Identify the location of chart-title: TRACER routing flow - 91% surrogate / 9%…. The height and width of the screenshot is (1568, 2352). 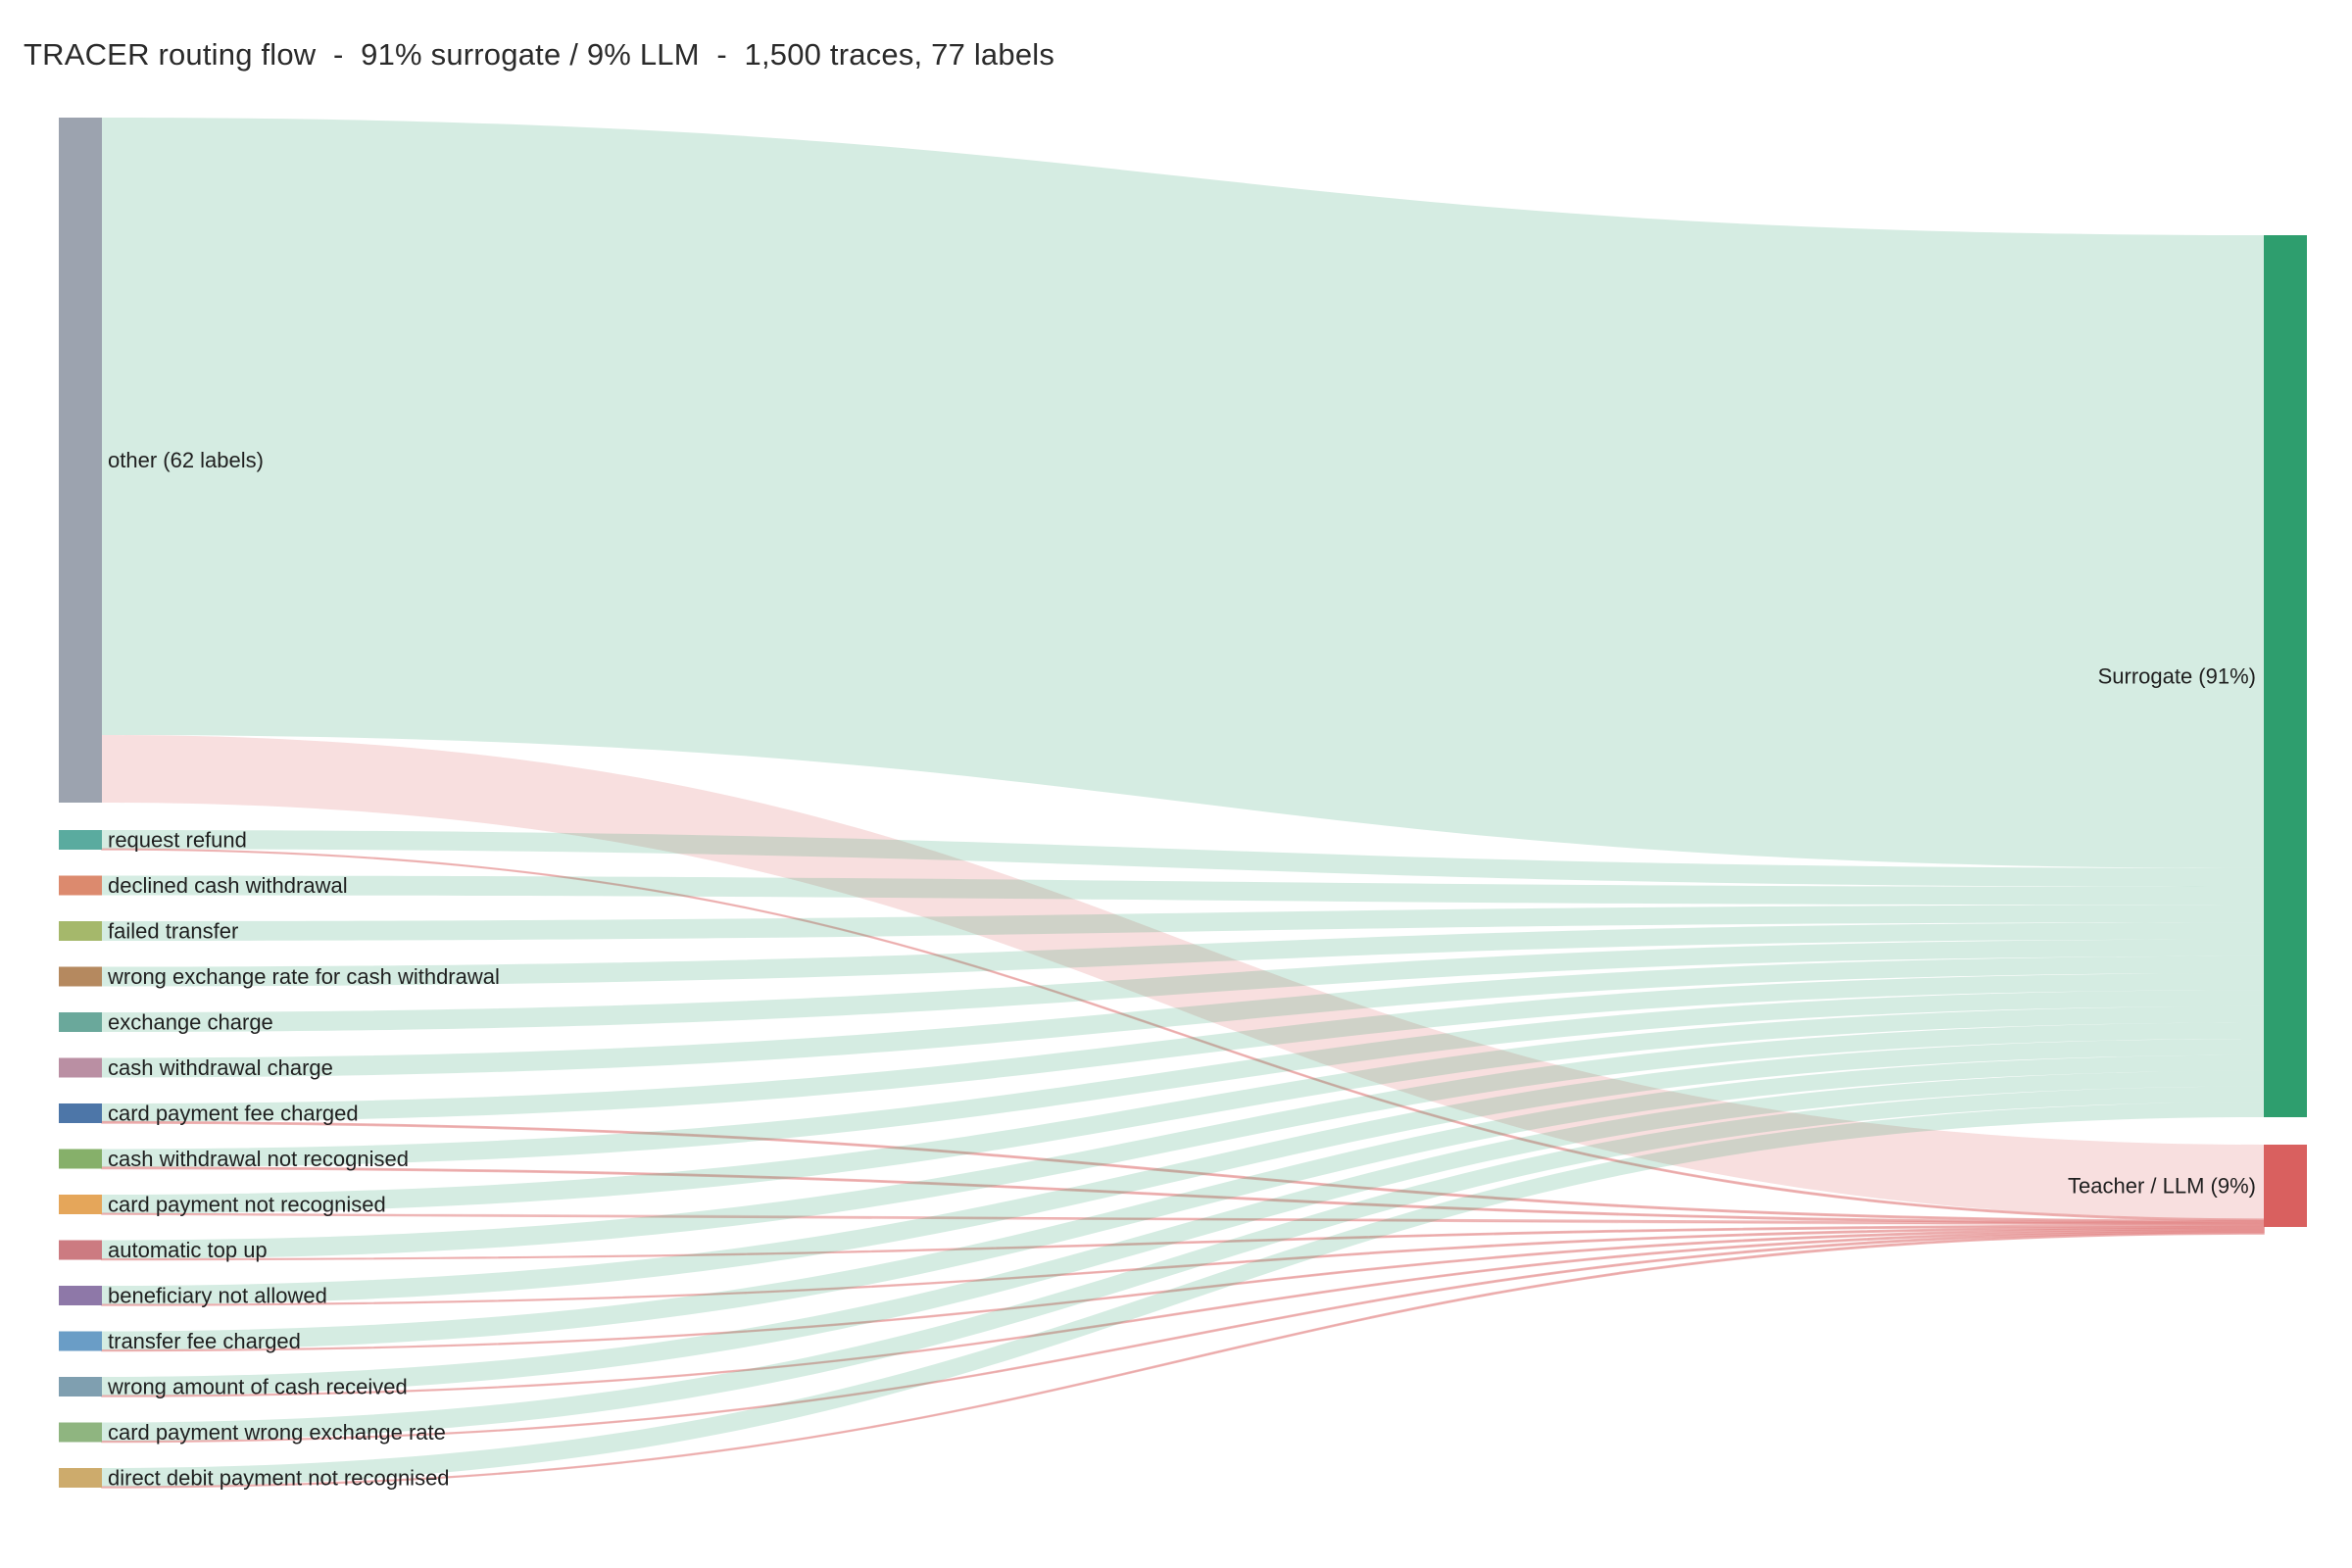
(539, 54).